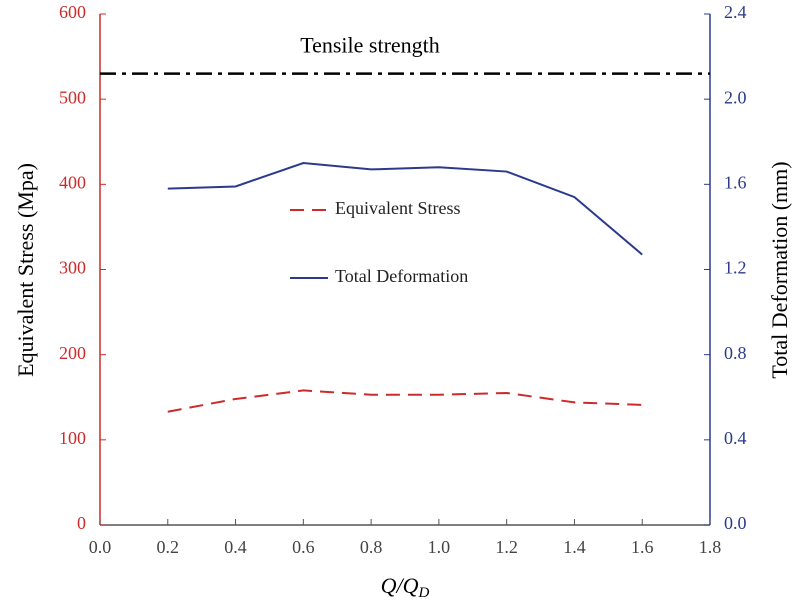 The height and width of the screenshot is (615, 800). Describe the element at coordinates (72, 268) in the screenshot. I see `y-tick-label: 300` at that location.